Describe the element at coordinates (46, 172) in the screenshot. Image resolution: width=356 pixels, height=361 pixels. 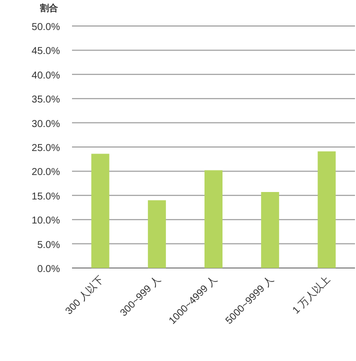
I see `y-tick-label: 20.0%` at that location.